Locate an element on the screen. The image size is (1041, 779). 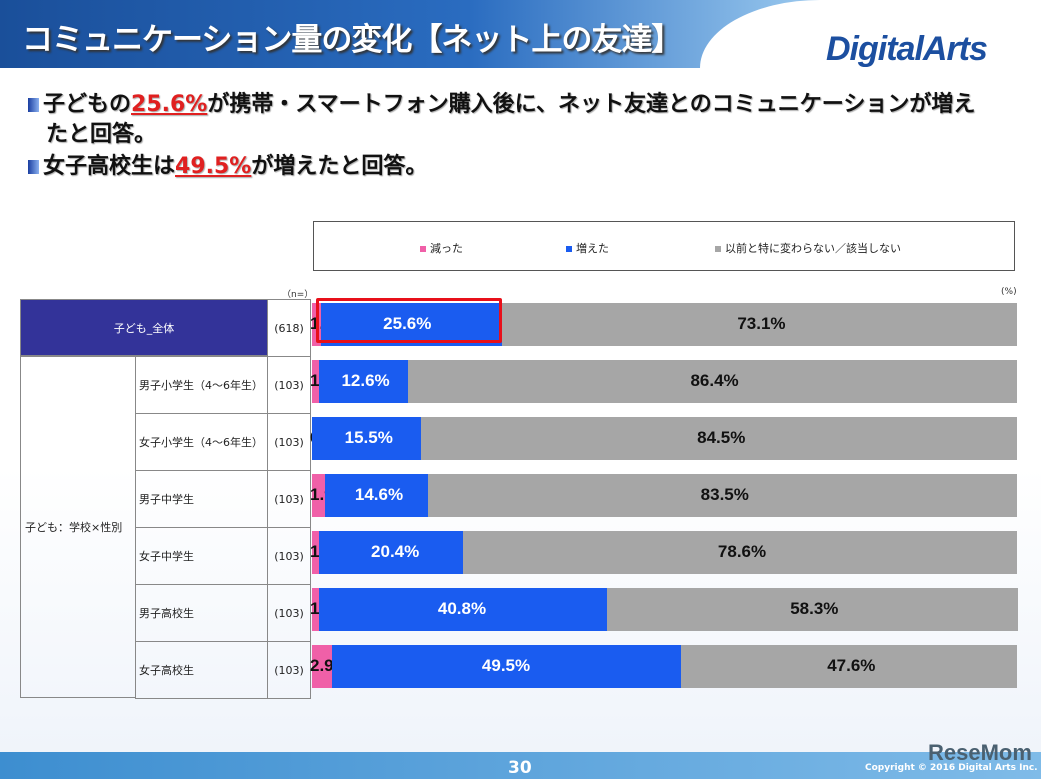
legend-label: 増えた is located at coordinates (592, 248).